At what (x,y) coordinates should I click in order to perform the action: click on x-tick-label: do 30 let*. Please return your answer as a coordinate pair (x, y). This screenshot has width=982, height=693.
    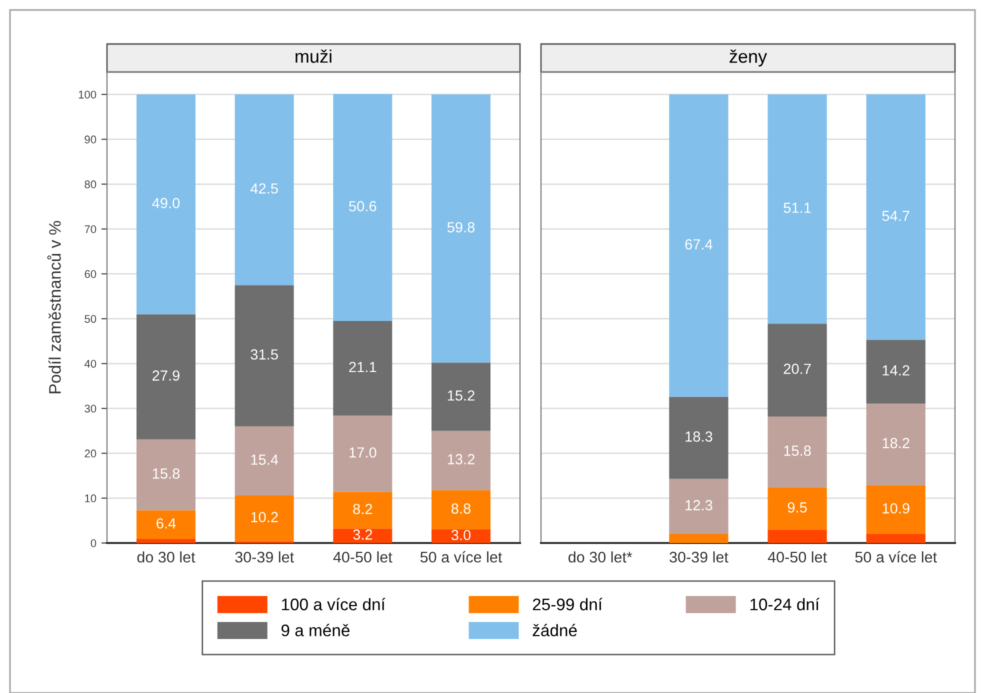
    Looking at the image, I should click on (600, 557).